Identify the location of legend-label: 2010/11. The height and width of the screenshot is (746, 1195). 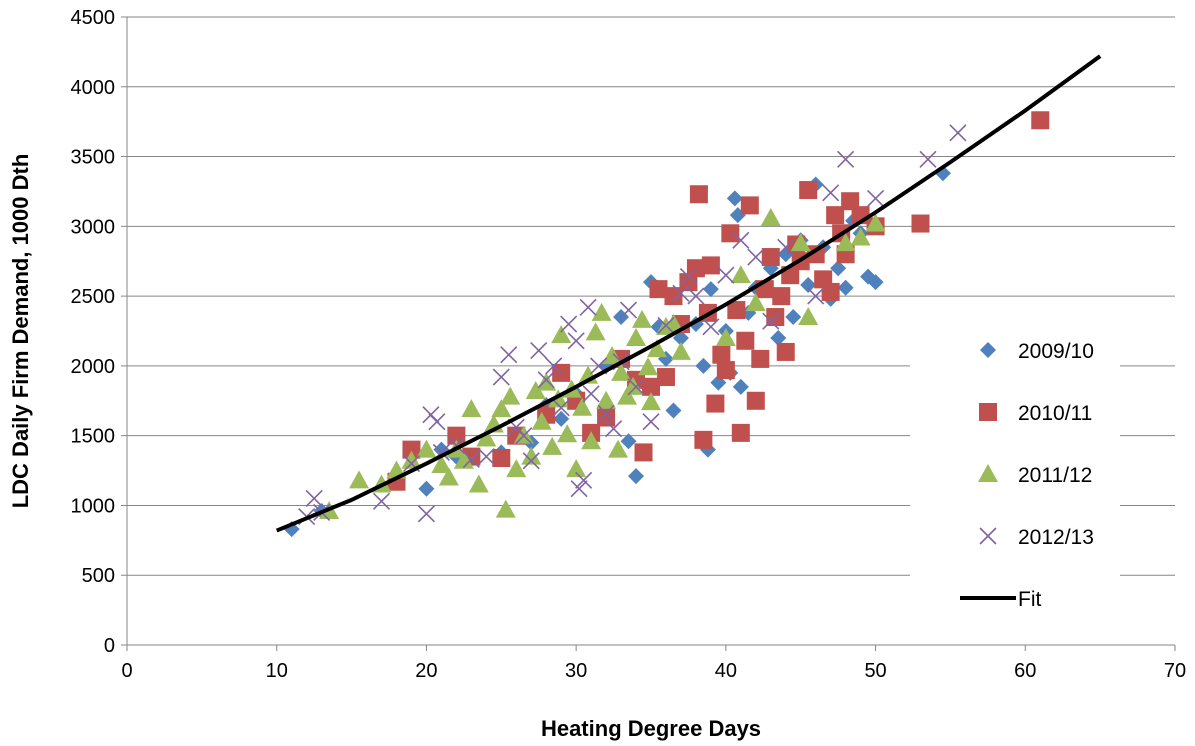
(1055, 413).